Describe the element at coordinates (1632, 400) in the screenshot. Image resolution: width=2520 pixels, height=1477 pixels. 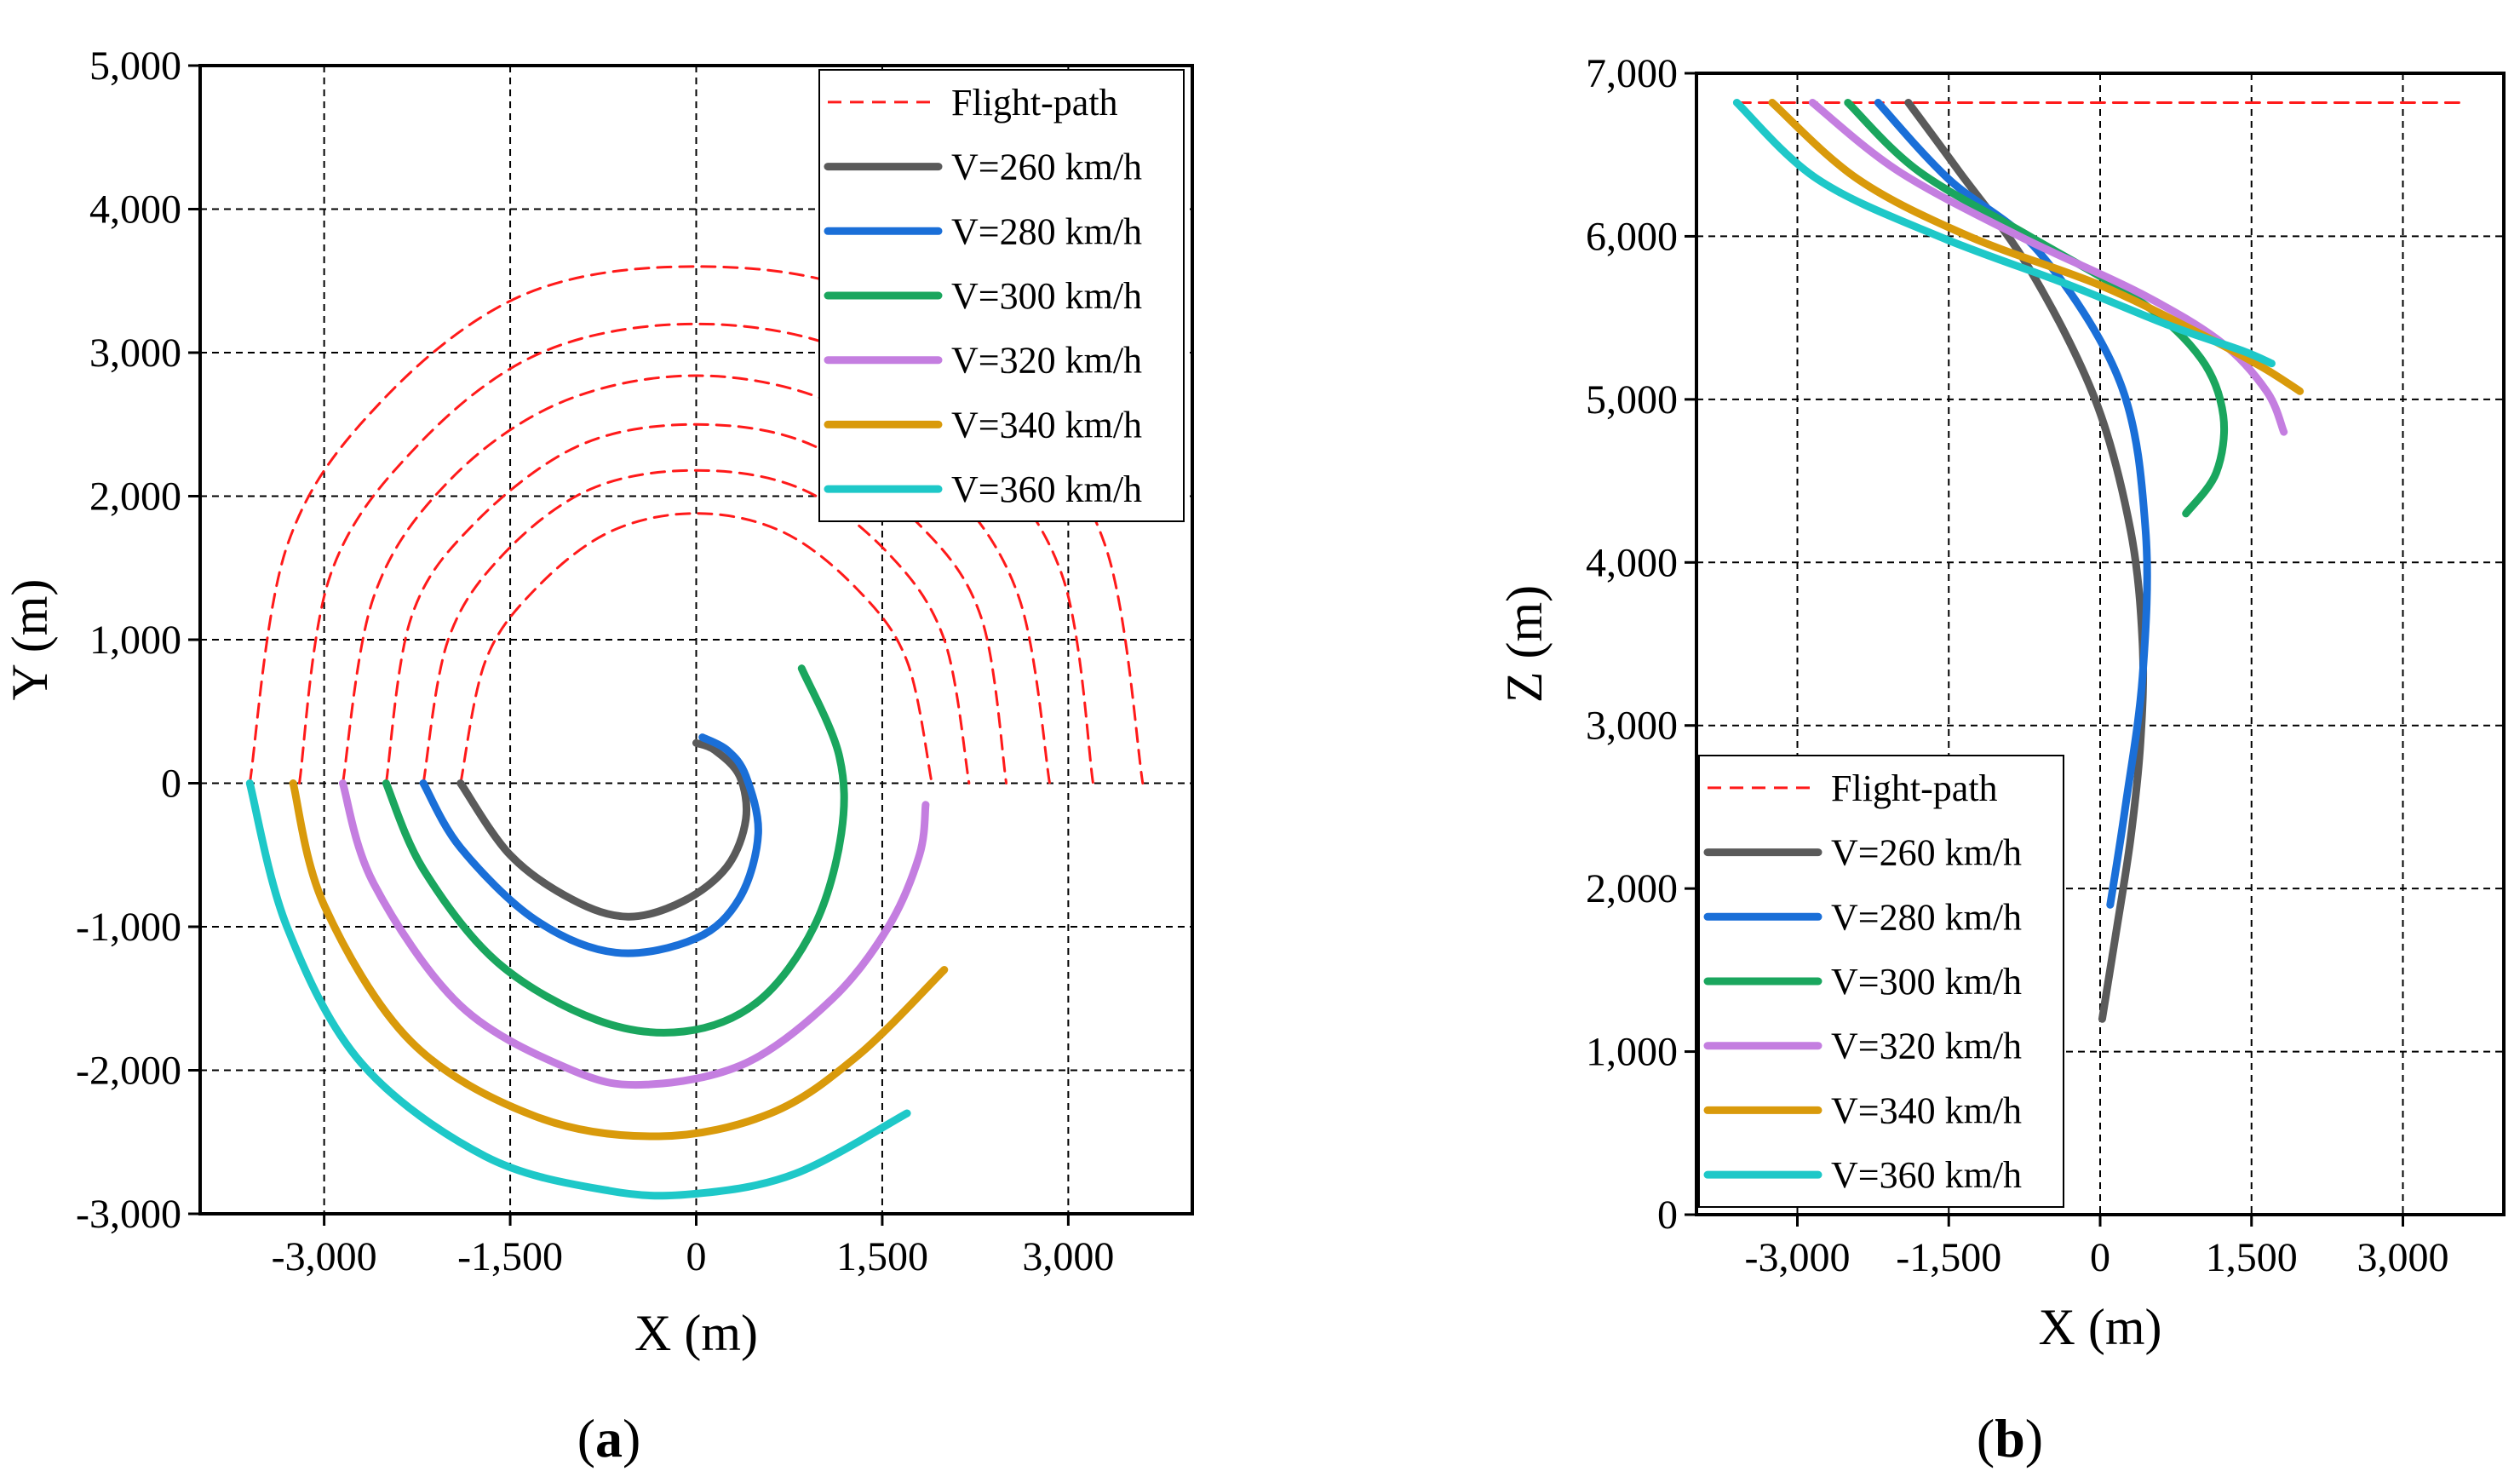
I see `ytick-label-b-5: 5,000` at that location.